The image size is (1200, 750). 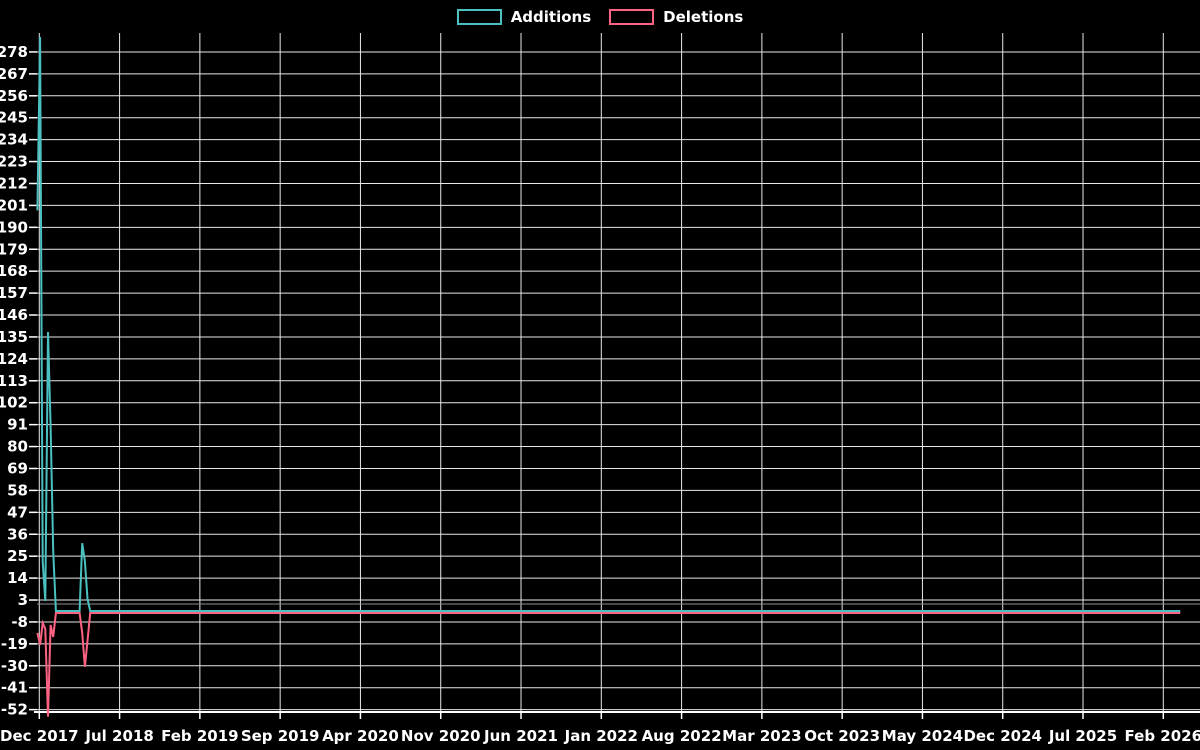 I want to click on y-tick-label: -41, so click(x=14, y=688).